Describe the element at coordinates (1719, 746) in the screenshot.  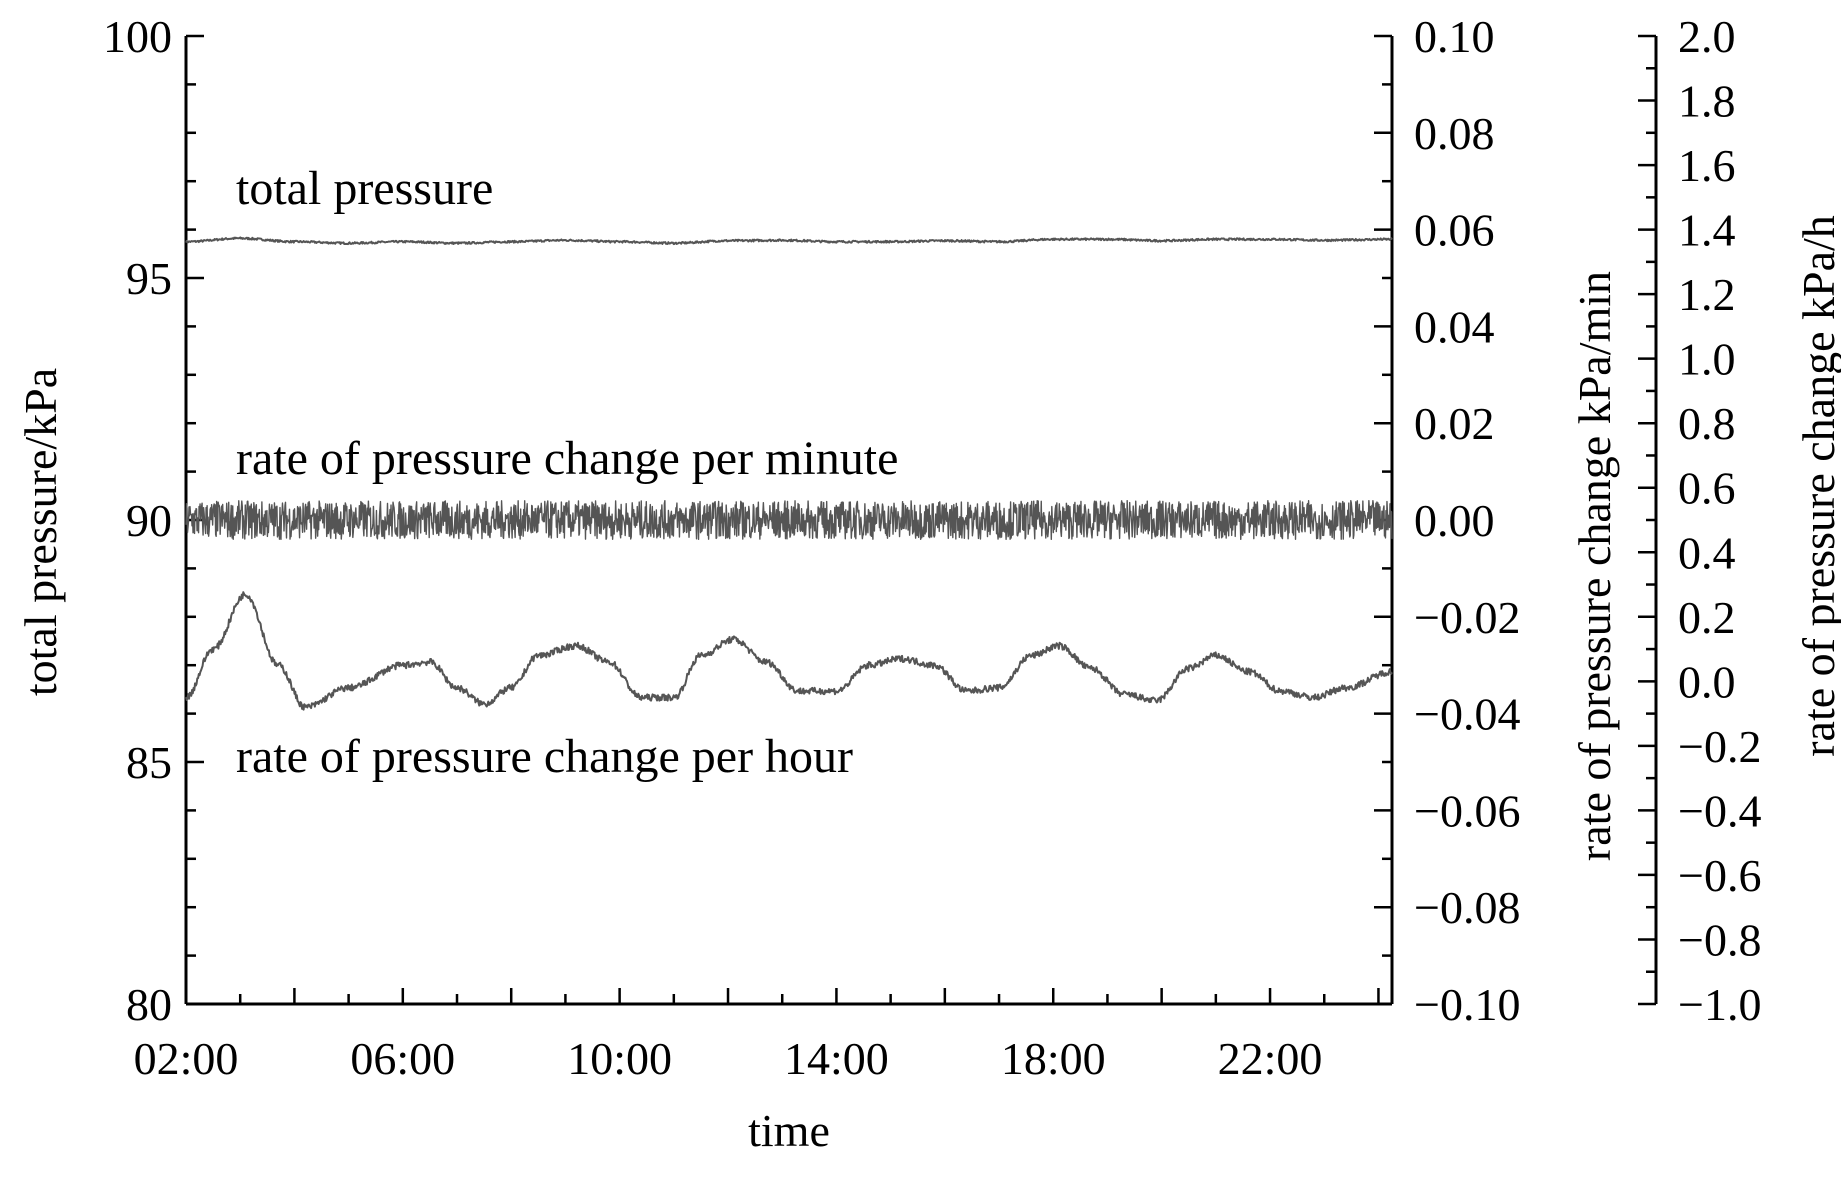
I see `right-axis-2-tick-label: −0.2` at that location.